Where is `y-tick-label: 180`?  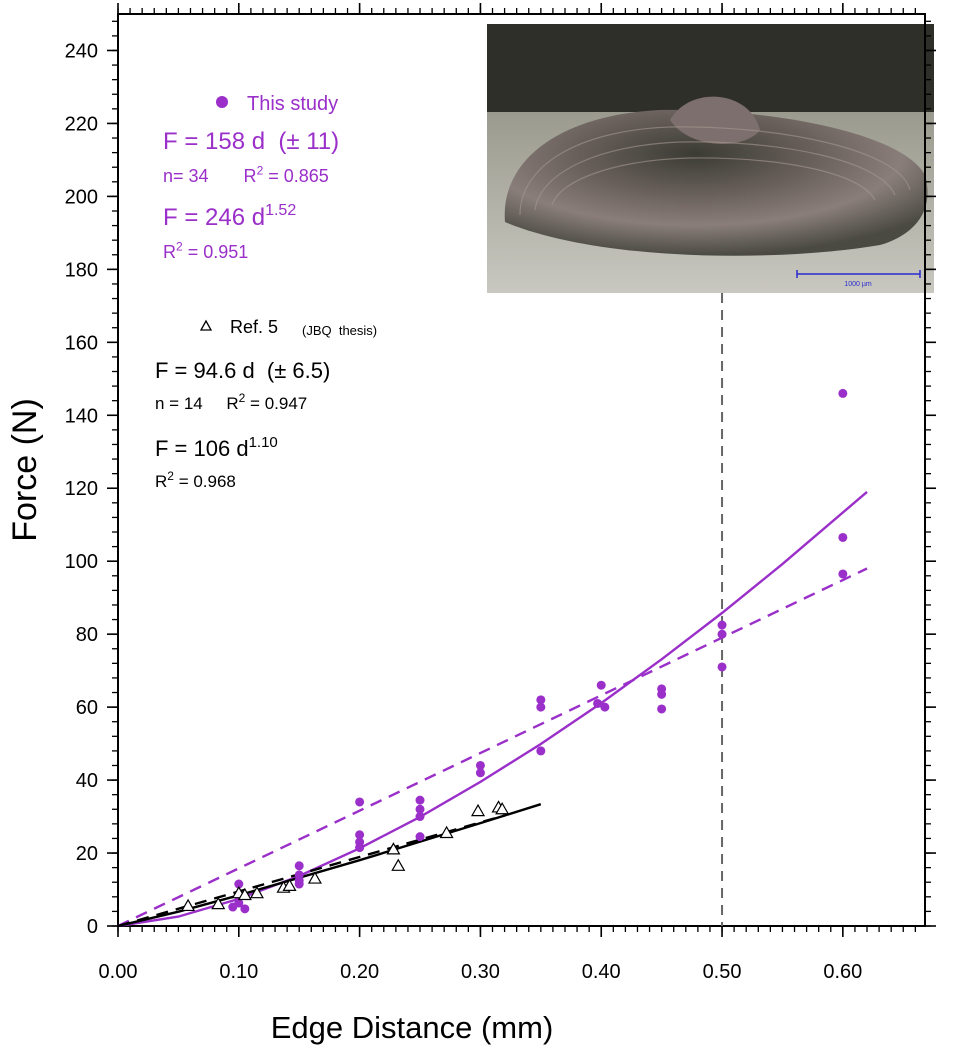
y-tick-label: 180 is located at coordinates (81, 270).